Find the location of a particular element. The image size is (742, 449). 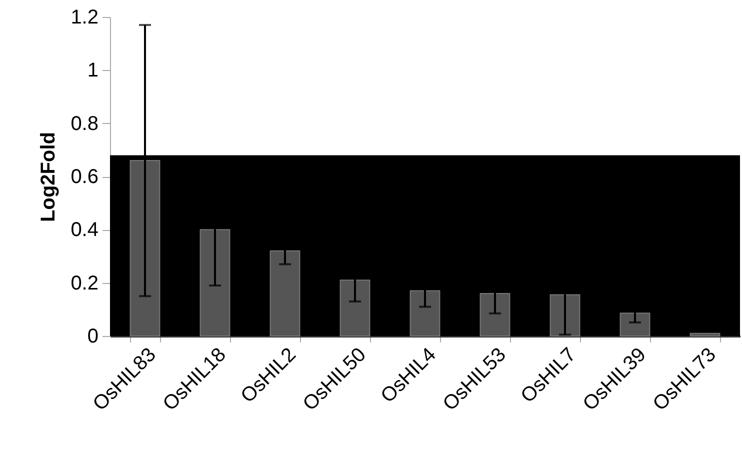

y-axis-title: Log2Fold is located at coordinates (49, 177).